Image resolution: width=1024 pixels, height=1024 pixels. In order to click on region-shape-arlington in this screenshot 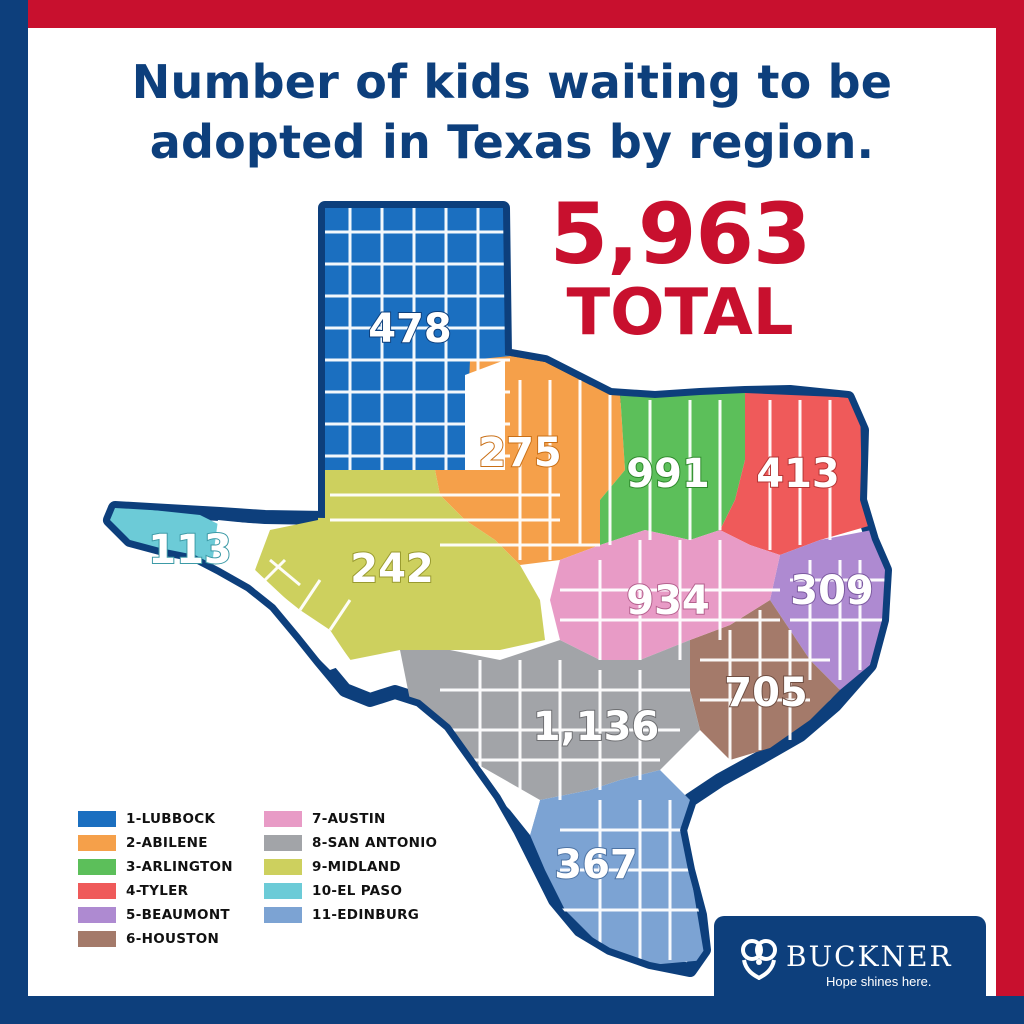, I will do `click(672, 468)`.